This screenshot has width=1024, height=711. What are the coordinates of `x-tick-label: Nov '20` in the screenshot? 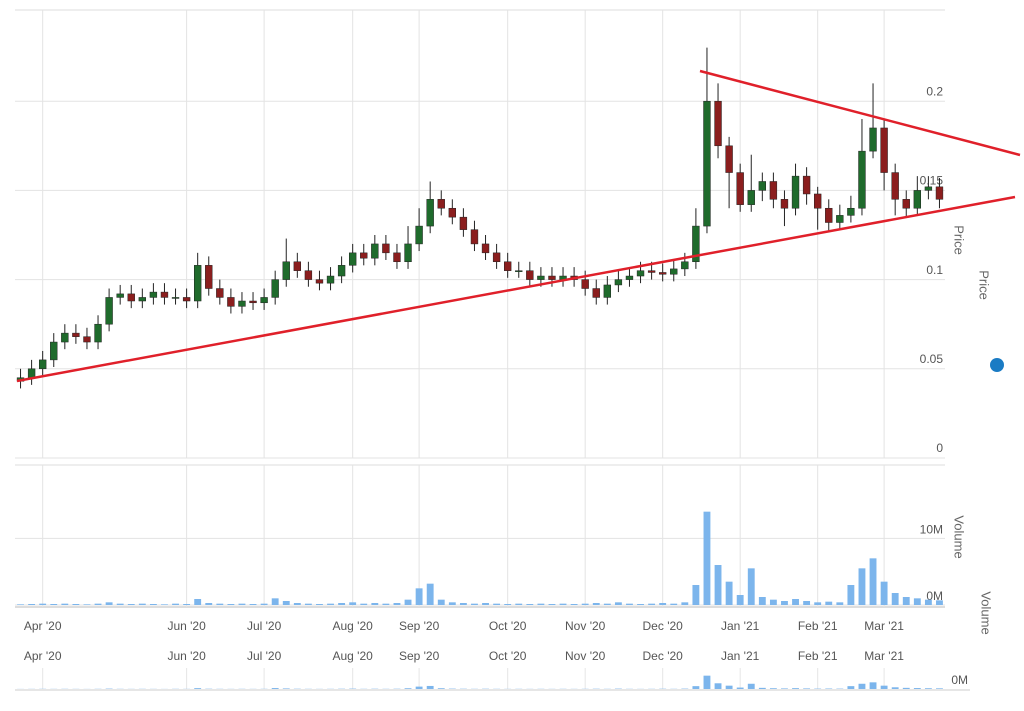 It's located at (585, 626).